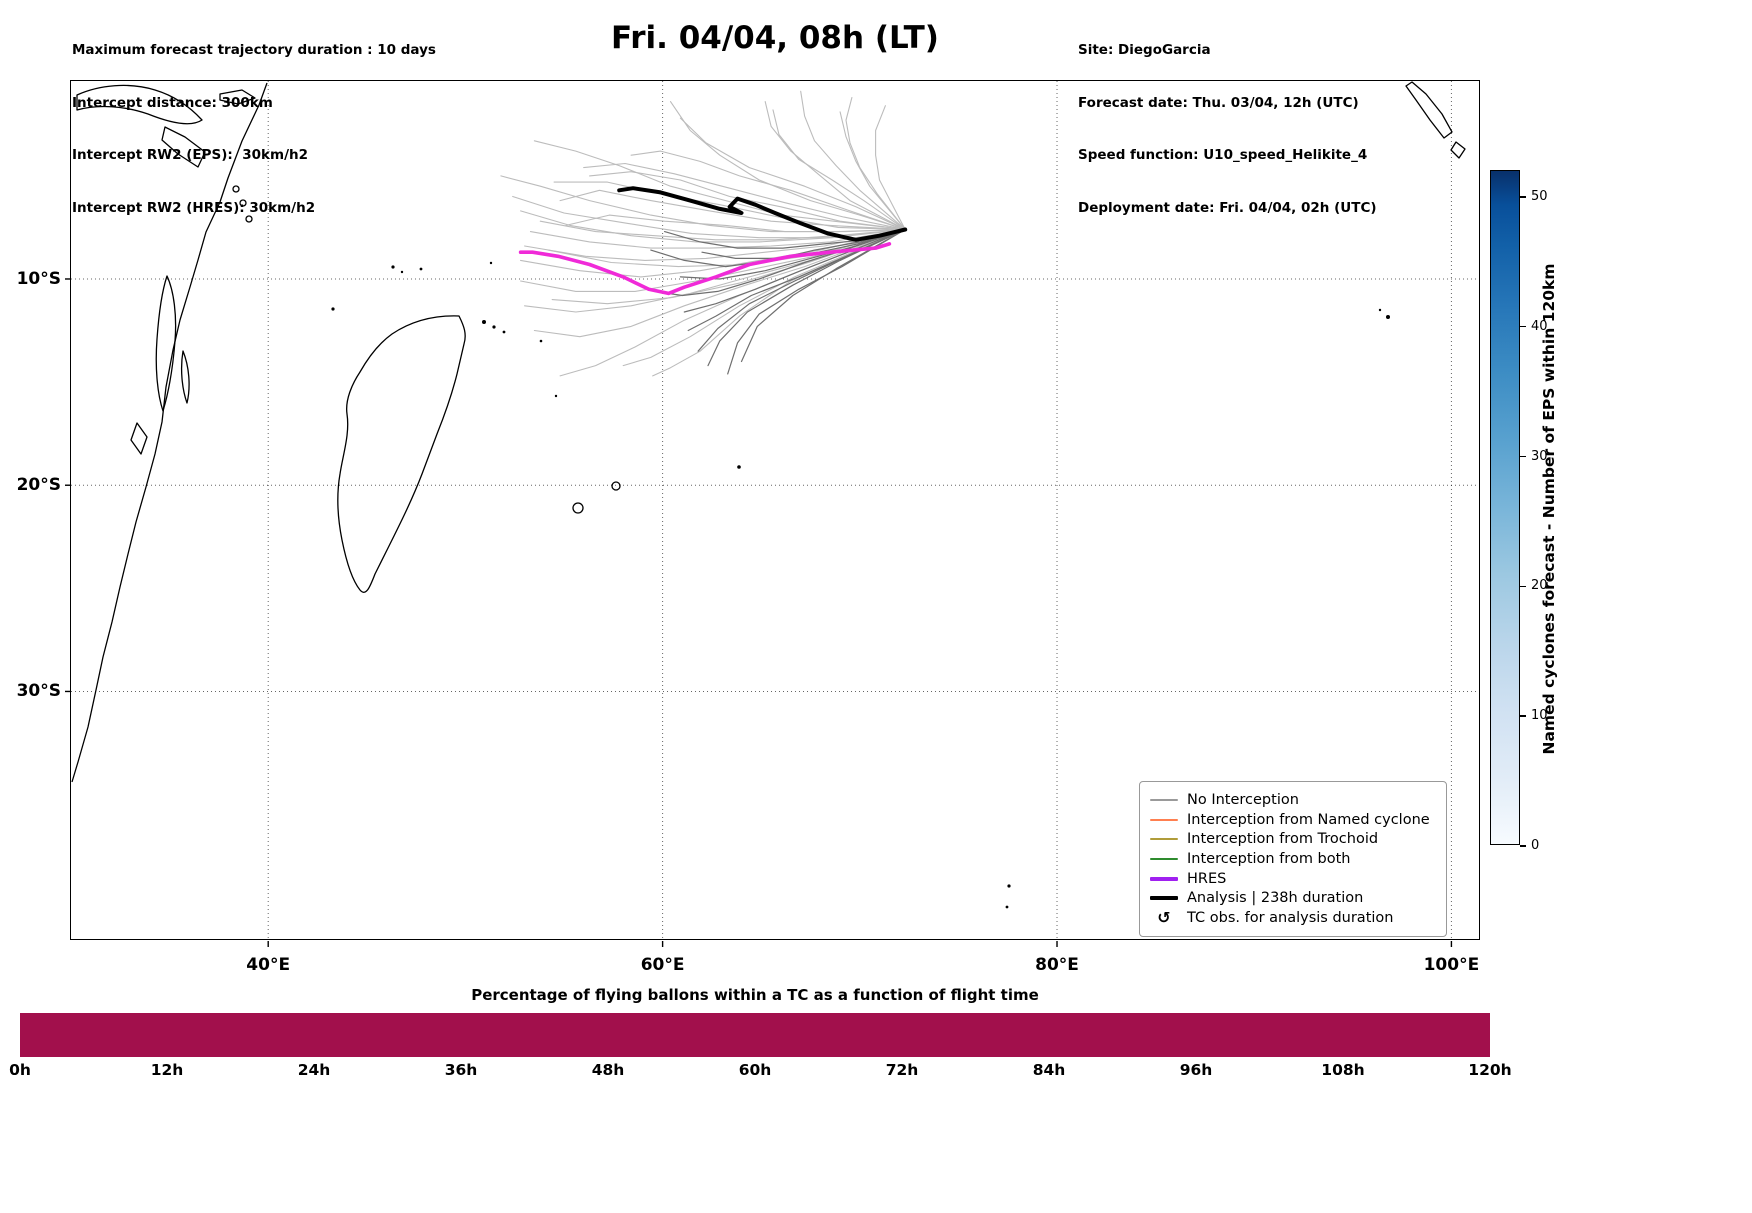 The height and width of the screenshot is (1213, 1752). Describe the element at coordinates (1057, 965) in the screenshot. I see `x-tick-label: 80°E` at that location.